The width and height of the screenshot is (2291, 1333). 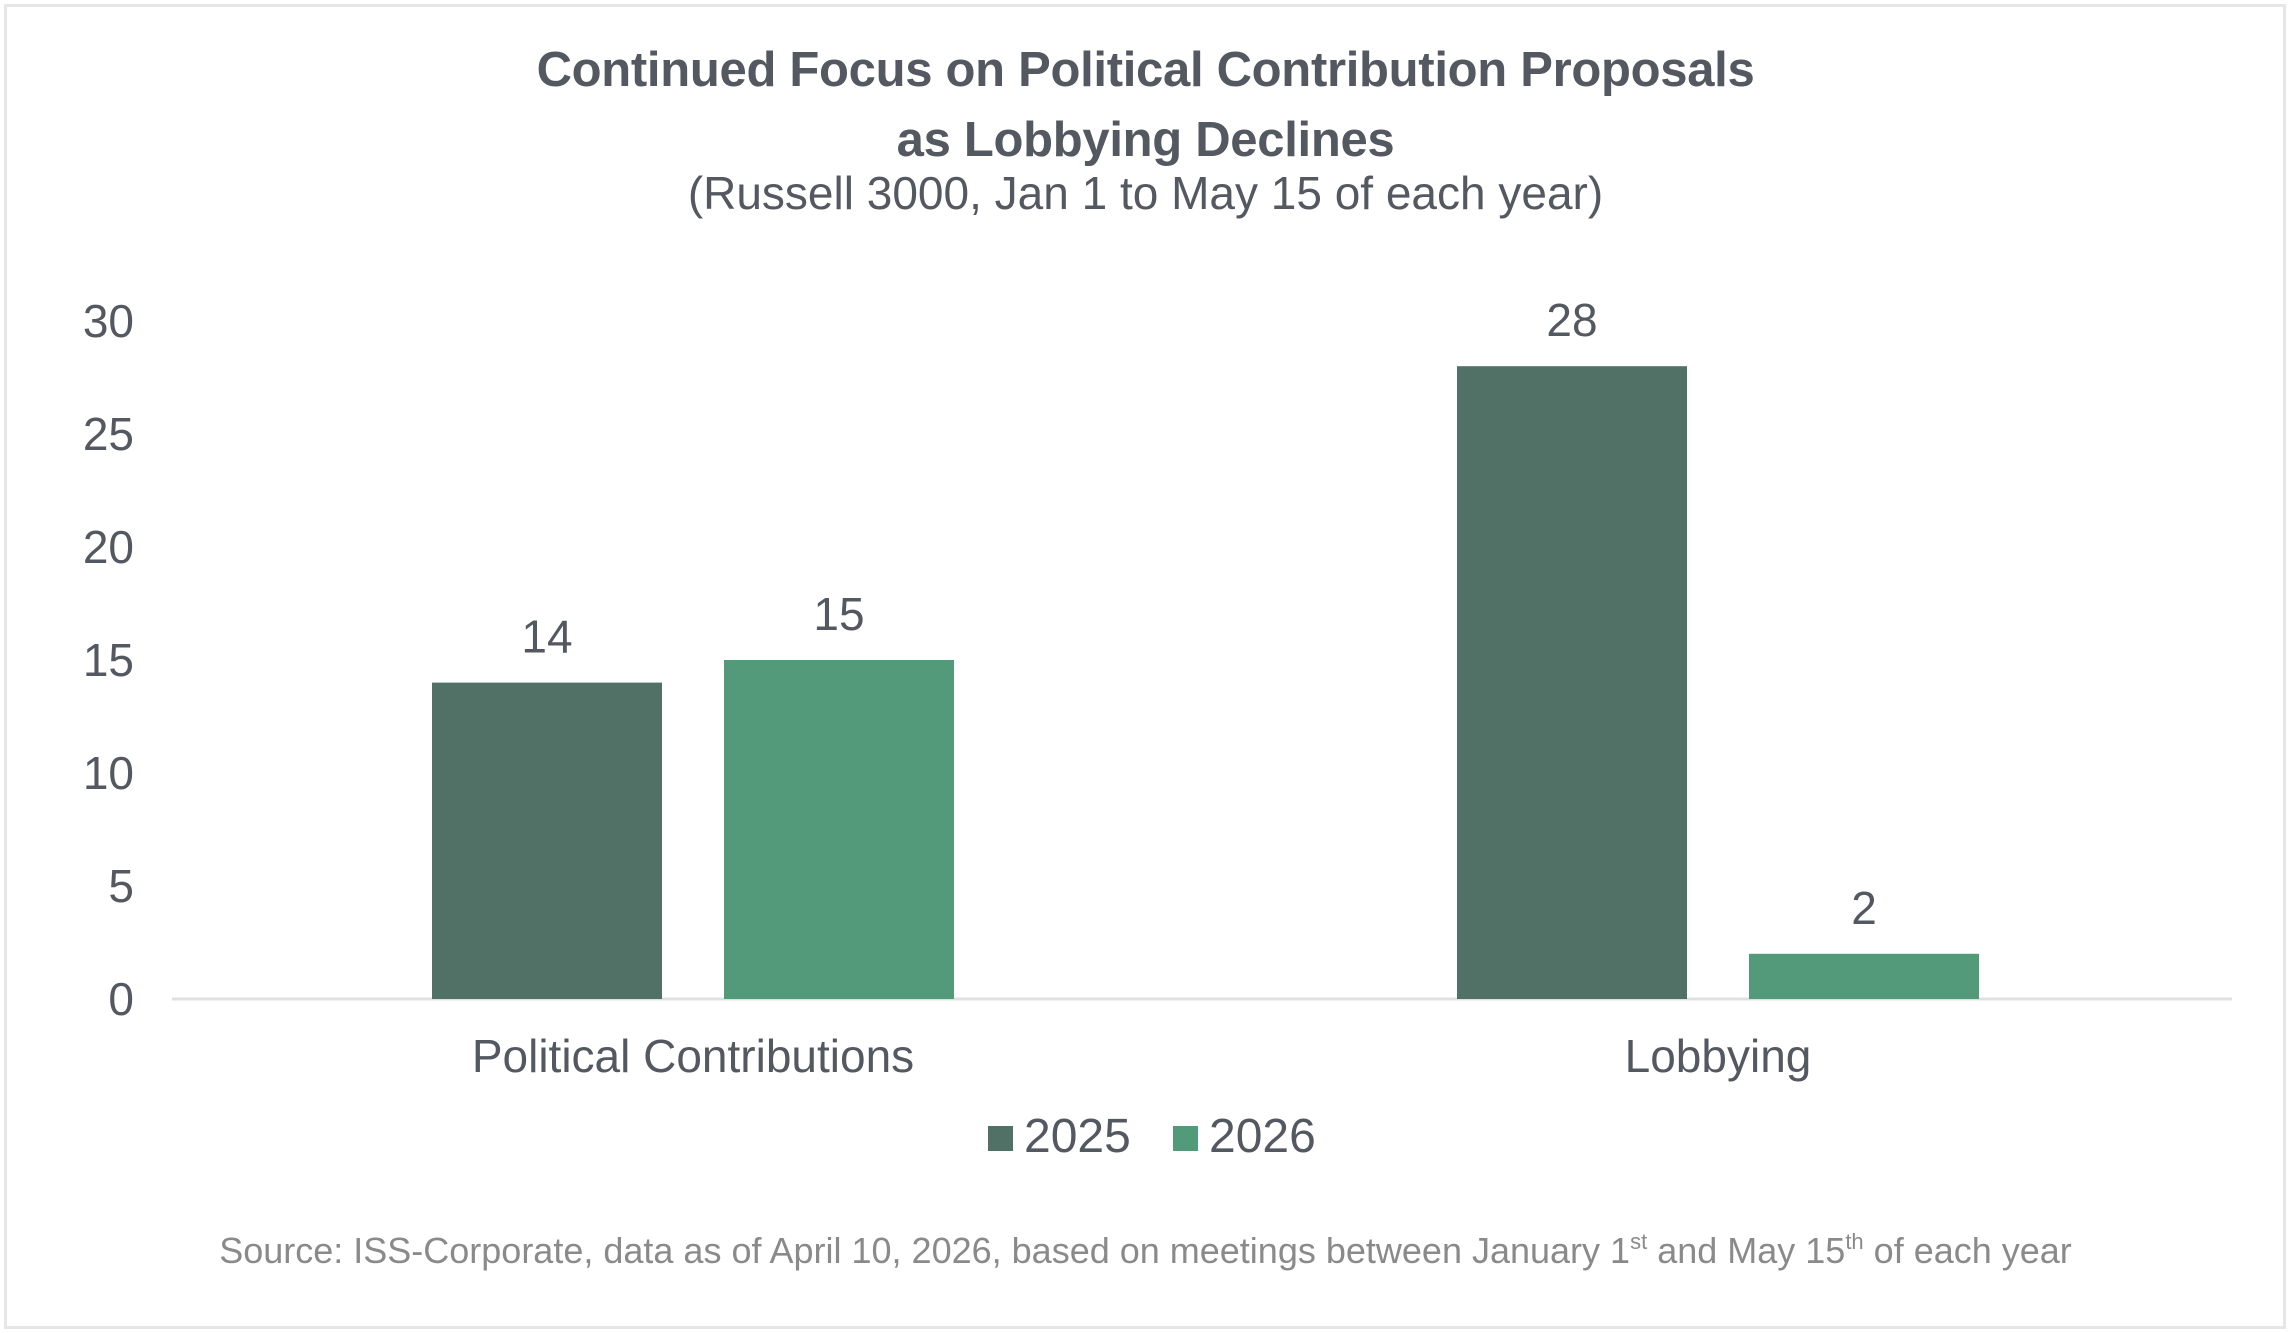 What do you see at coordinates (1864, 976) in the screenshot?
I see `bar-2026-lobbying` at bounding box center [1864, 976].